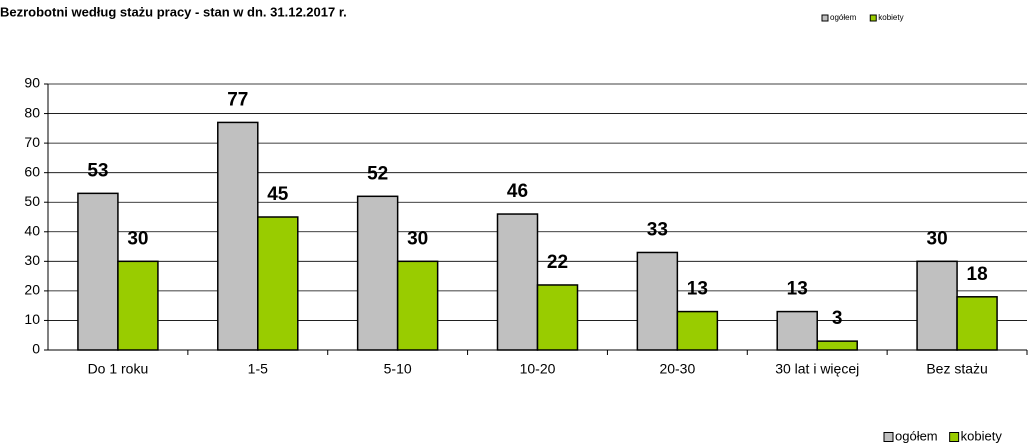 The image size is (1035, 446). What do you see at coordinates (657, 229) in the screenshot?
I see `data-label: 33` at bounding box center [657, 229].